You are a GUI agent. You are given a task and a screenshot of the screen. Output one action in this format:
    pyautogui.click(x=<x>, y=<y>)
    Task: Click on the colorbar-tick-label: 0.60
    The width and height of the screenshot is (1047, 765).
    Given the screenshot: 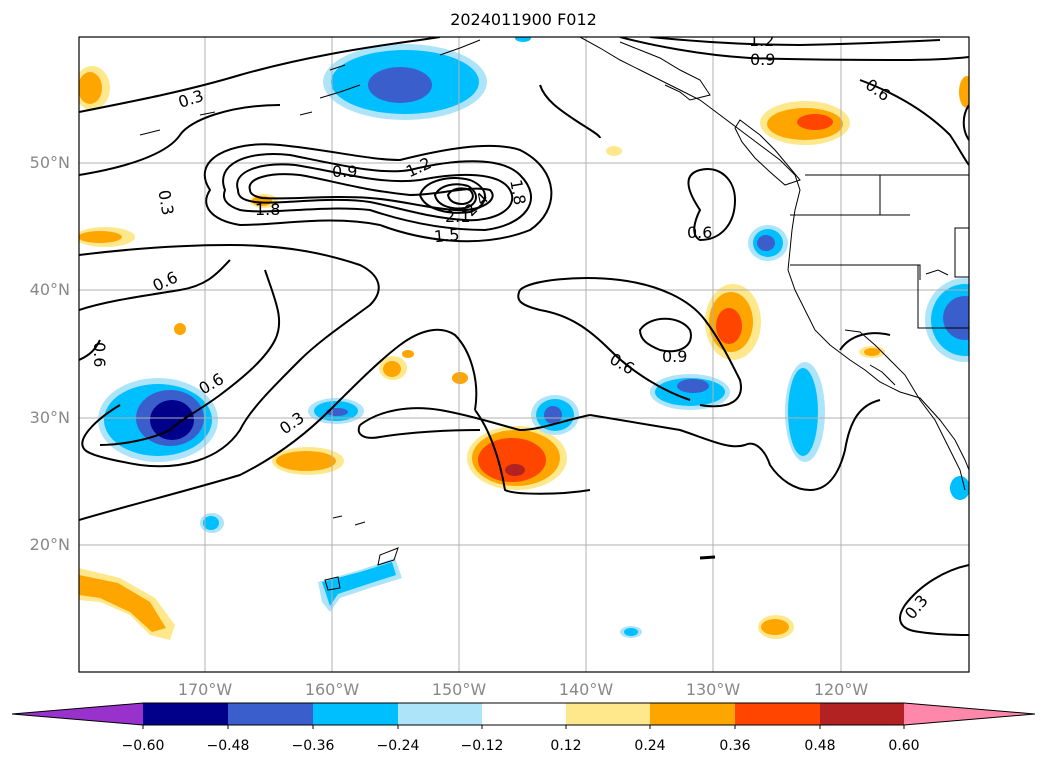 What is the action you would take?
    pyautogui.click(x=904, y=746)
    